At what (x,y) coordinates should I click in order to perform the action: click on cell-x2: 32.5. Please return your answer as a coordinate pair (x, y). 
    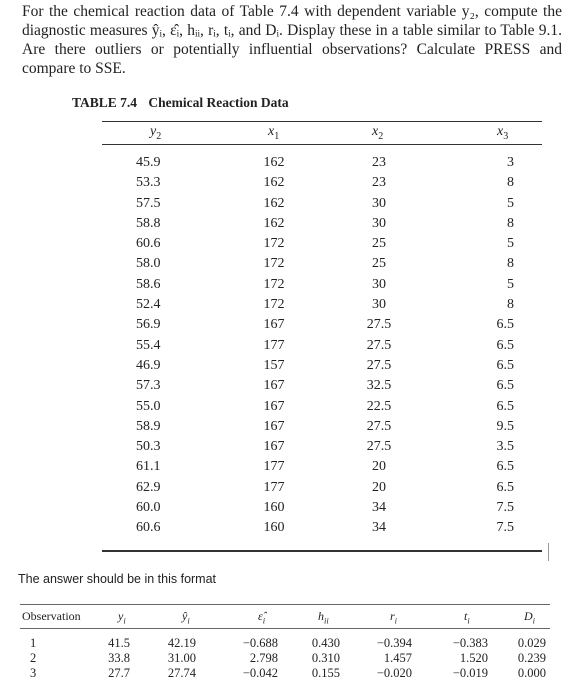
    Looking at the image, I should click on (379, 386).